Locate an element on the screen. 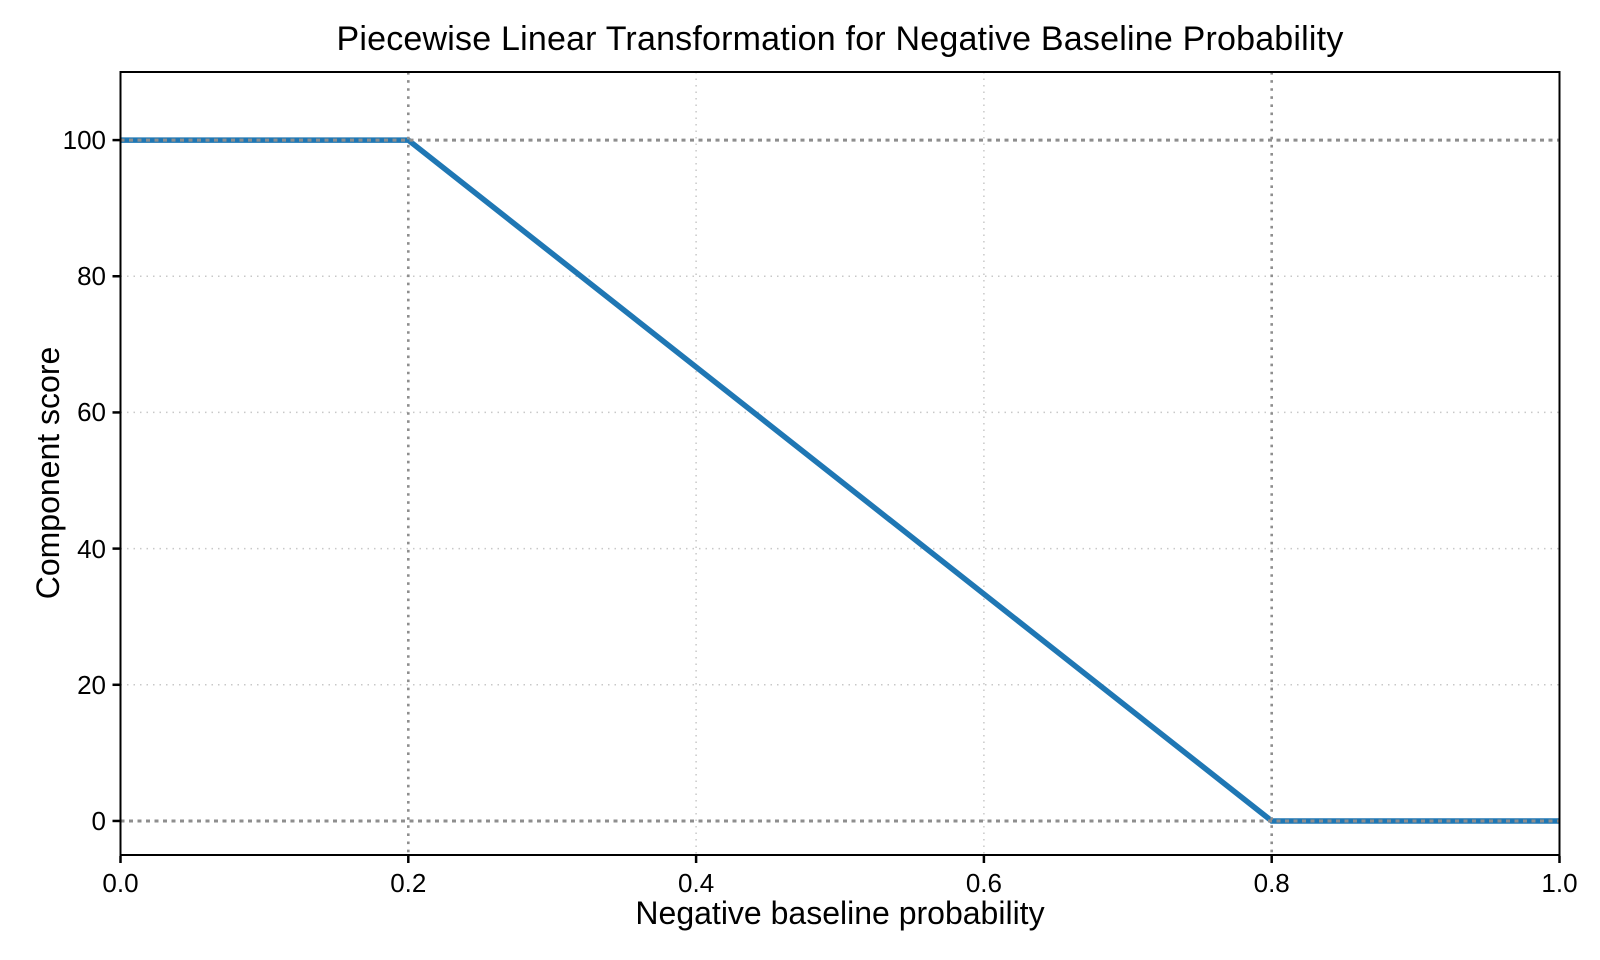  x-tick-label: 0.4 is located at coordinates (696, 883).